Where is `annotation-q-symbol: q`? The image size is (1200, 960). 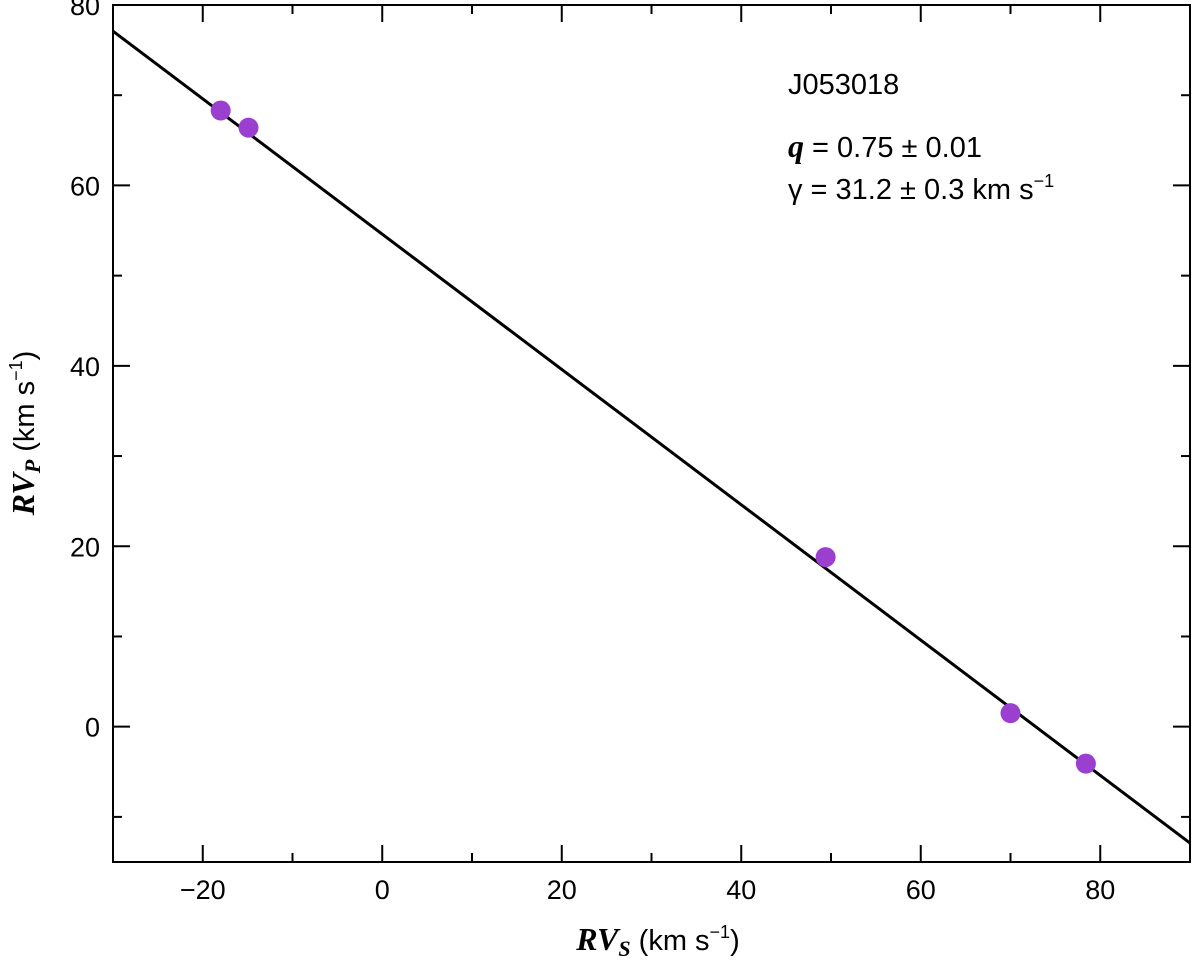 annotation-q-symbol: q is located at coordinates (796, 146).